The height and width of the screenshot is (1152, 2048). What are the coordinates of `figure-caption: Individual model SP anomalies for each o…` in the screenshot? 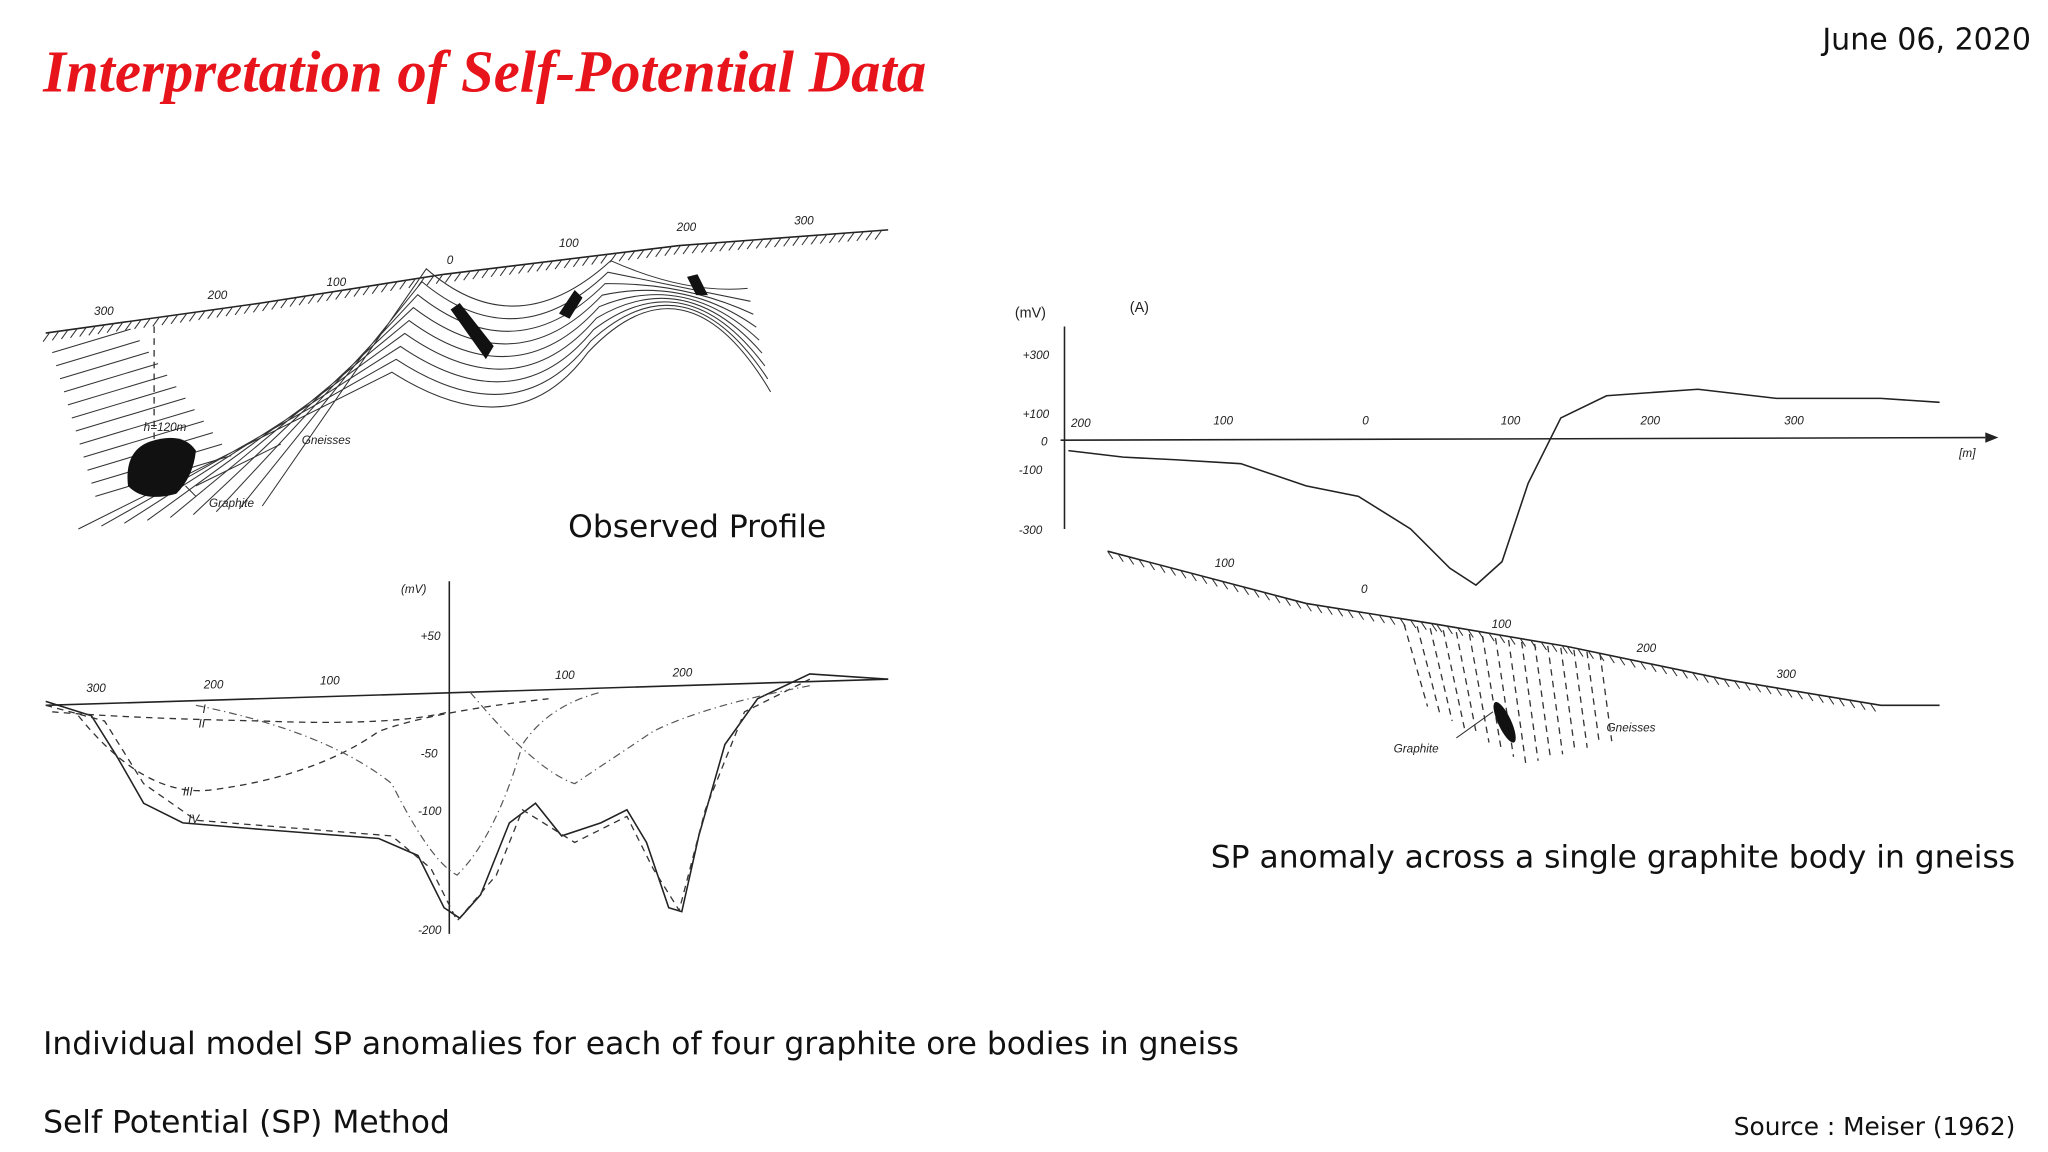 It's located at (641, 1044).